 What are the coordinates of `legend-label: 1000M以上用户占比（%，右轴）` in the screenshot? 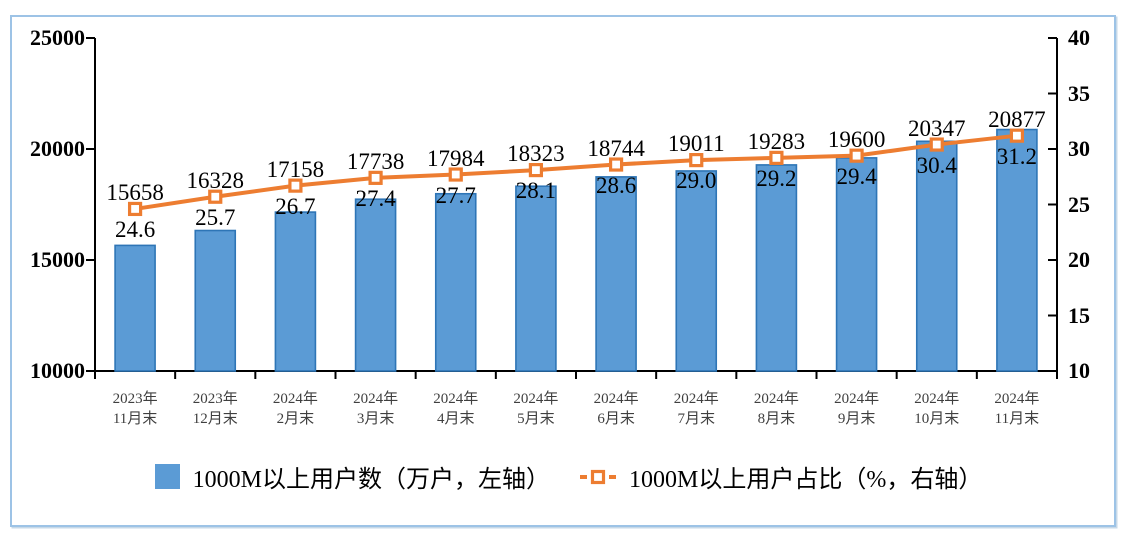 It's located at (806, 480).